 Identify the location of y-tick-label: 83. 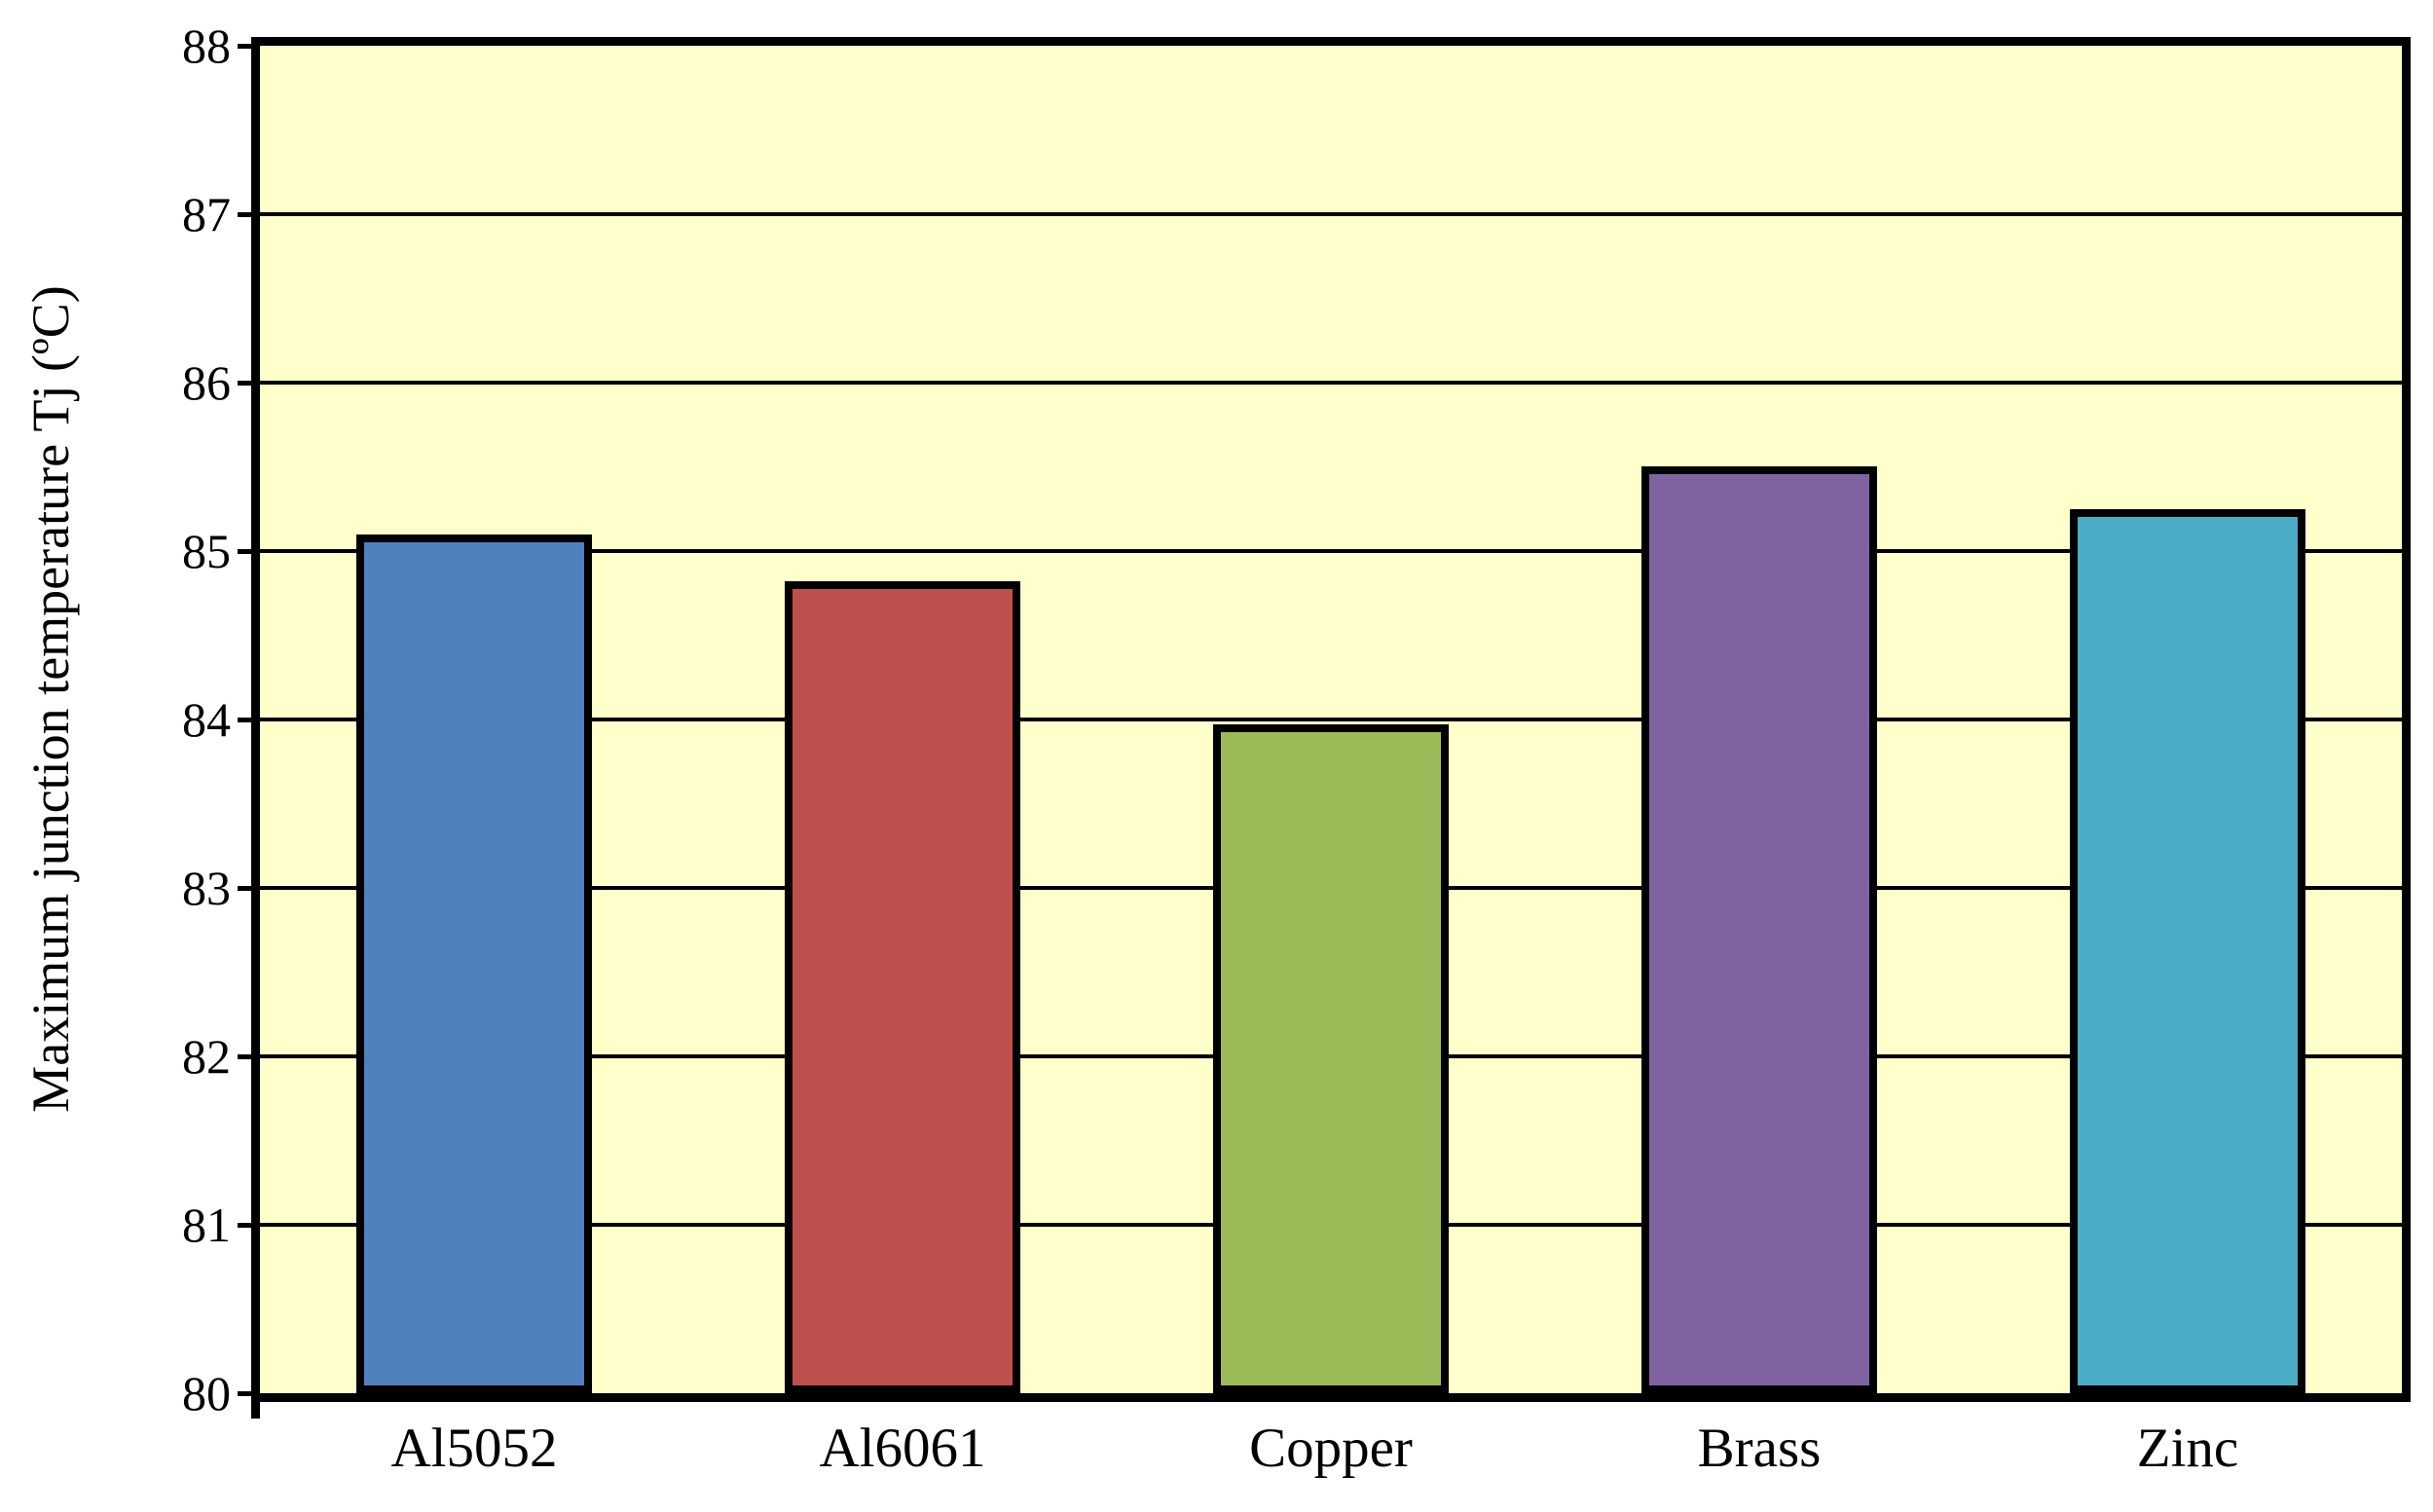
(206, 888).